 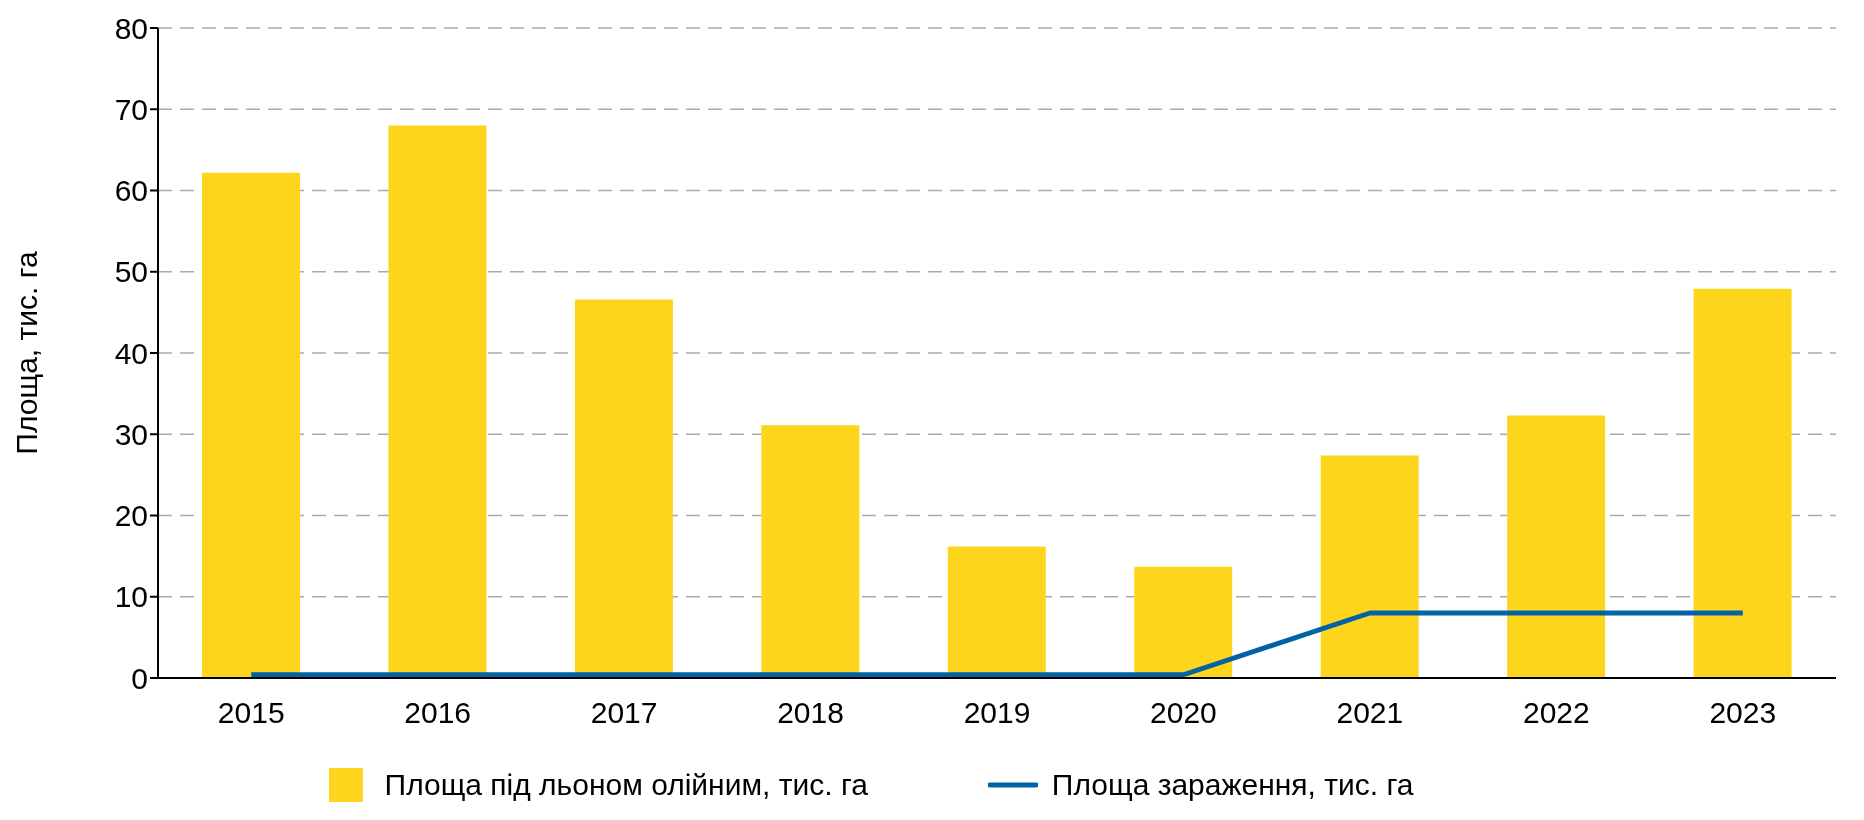 I want to click on y-tick-label: 50, so click(x=131, y=272).